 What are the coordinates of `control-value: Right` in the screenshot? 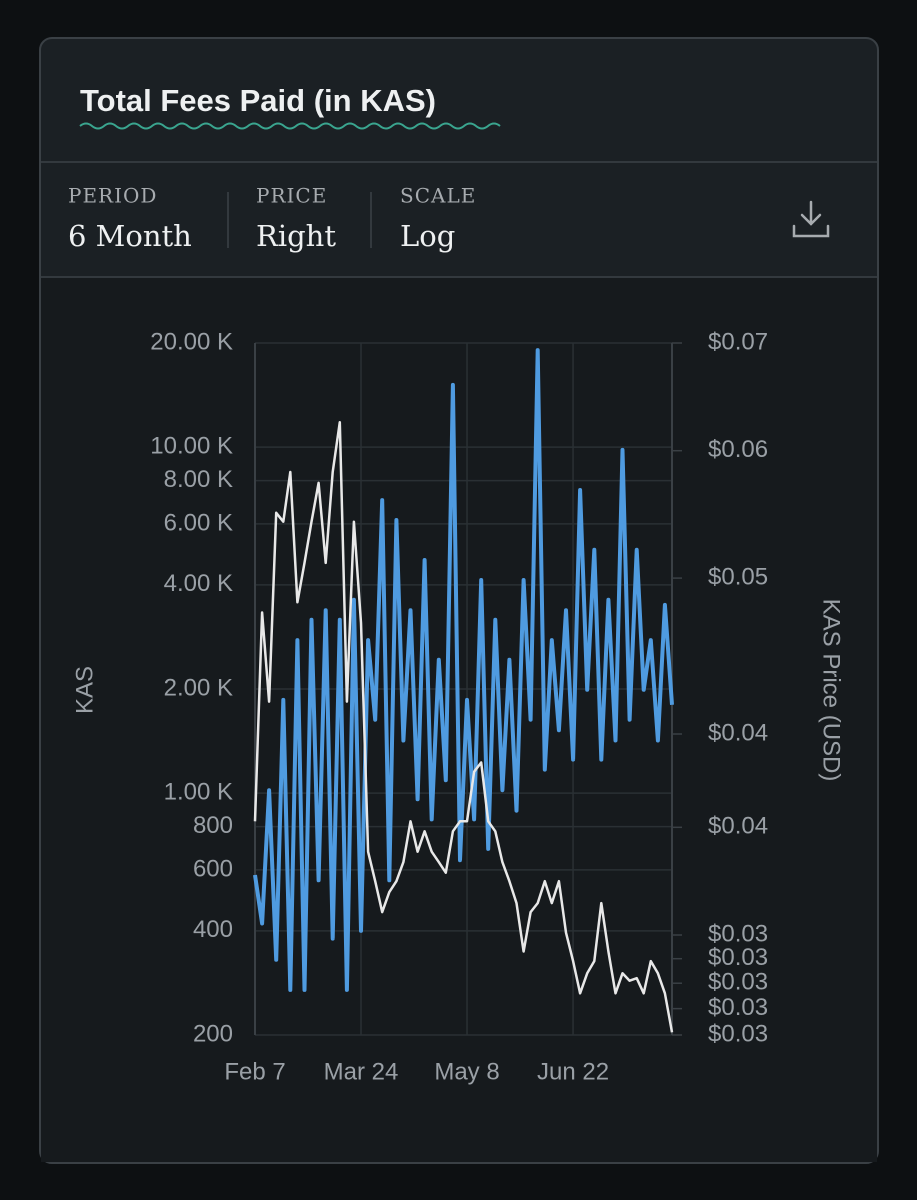 It's located at (296, 236).